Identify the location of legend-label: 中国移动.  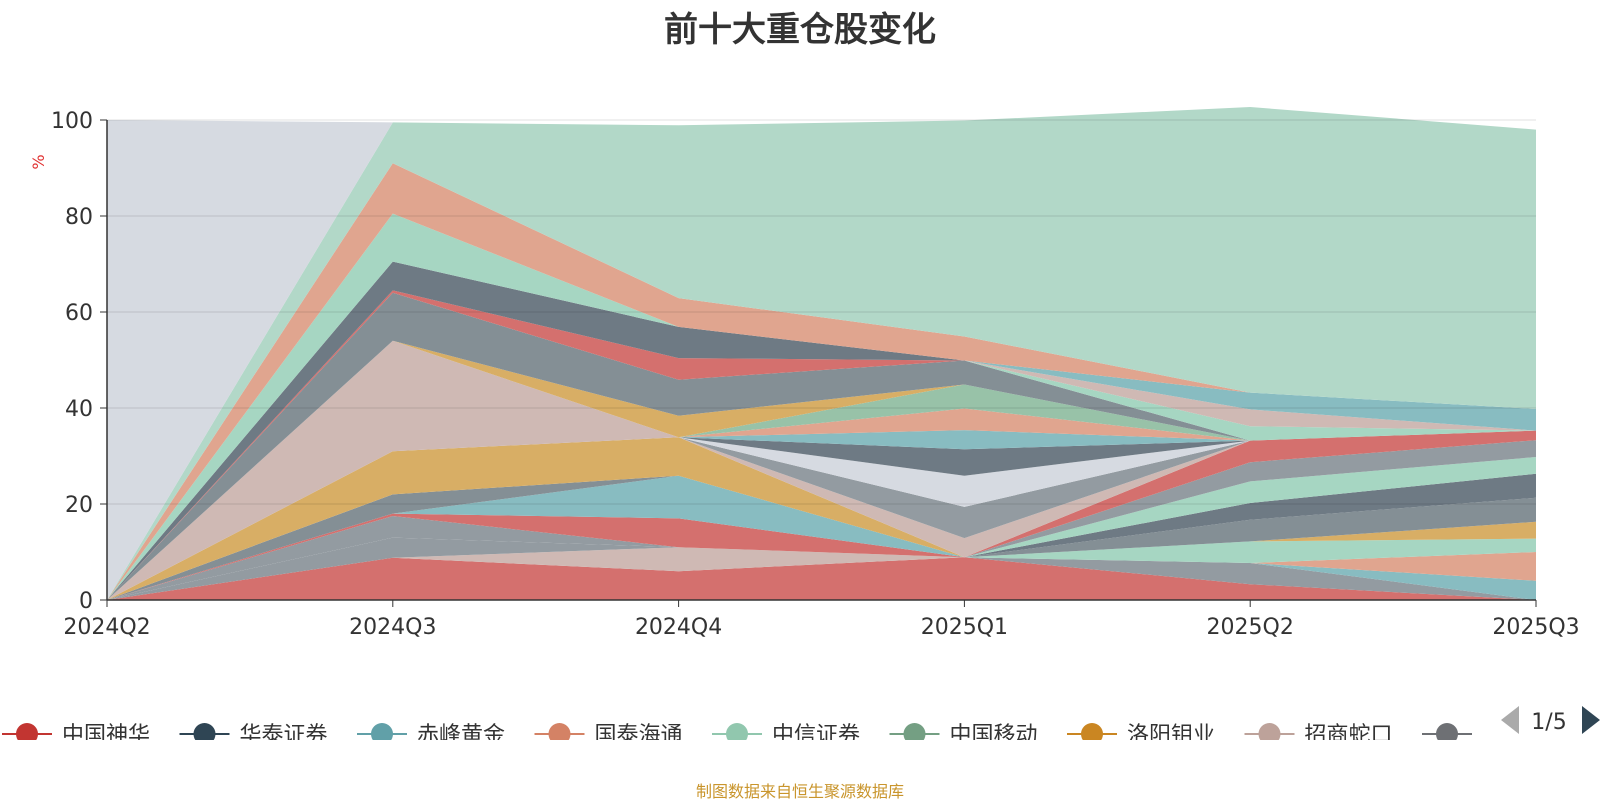
(994, 735).